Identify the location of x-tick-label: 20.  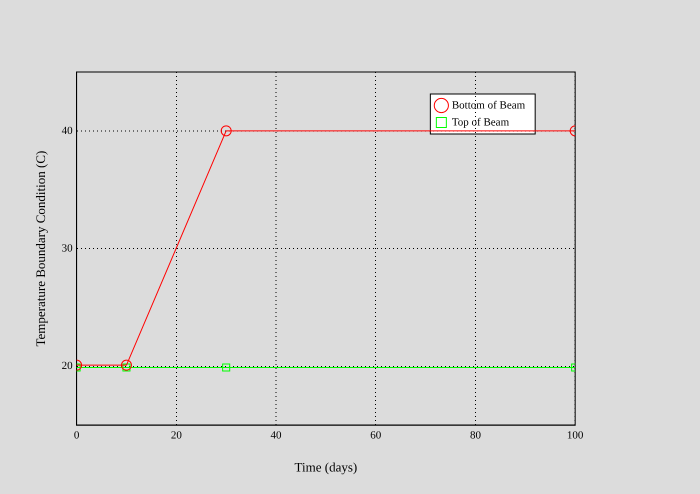
(176, 436).